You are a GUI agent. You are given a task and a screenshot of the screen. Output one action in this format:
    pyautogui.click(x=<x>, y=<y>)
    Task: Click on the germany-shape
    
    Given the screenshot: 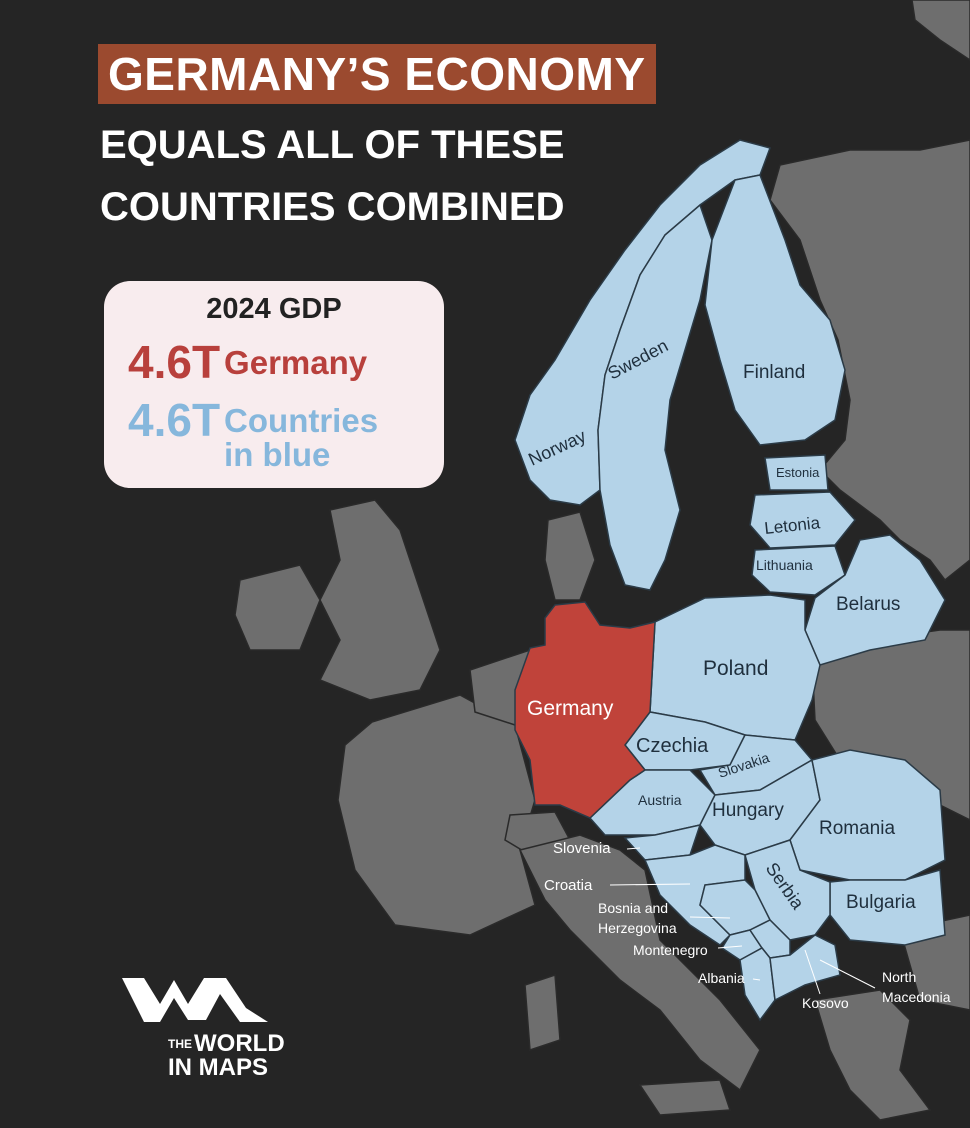 What is the action you would take?
    pyautogui.click(x=585, y=710)
    